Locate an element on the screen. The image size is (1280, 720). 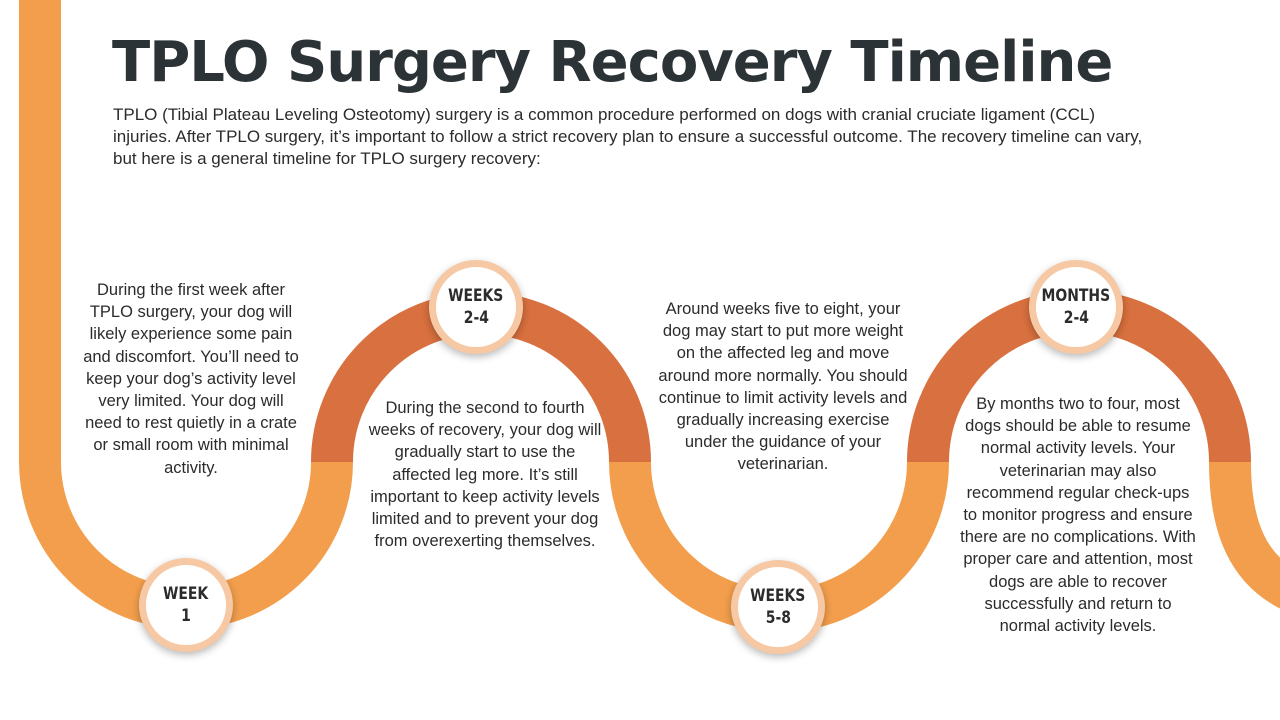
step-weeks-2-4-badge-label: WEEKS is located at coordinates (476, 296).